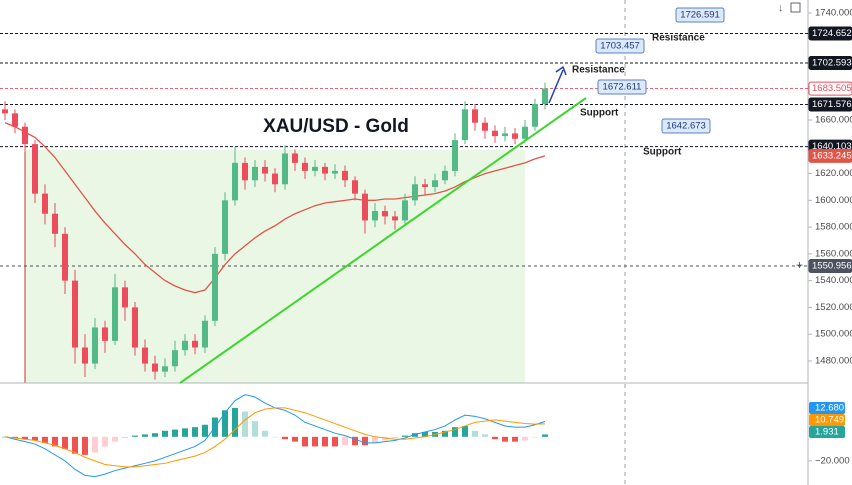 This screenshot has width=852, height=485. What do you see at coordinates (832, 104) in the screenshot?
I see `level-badge-label: 1671.576` at bounding box center [832, 104].